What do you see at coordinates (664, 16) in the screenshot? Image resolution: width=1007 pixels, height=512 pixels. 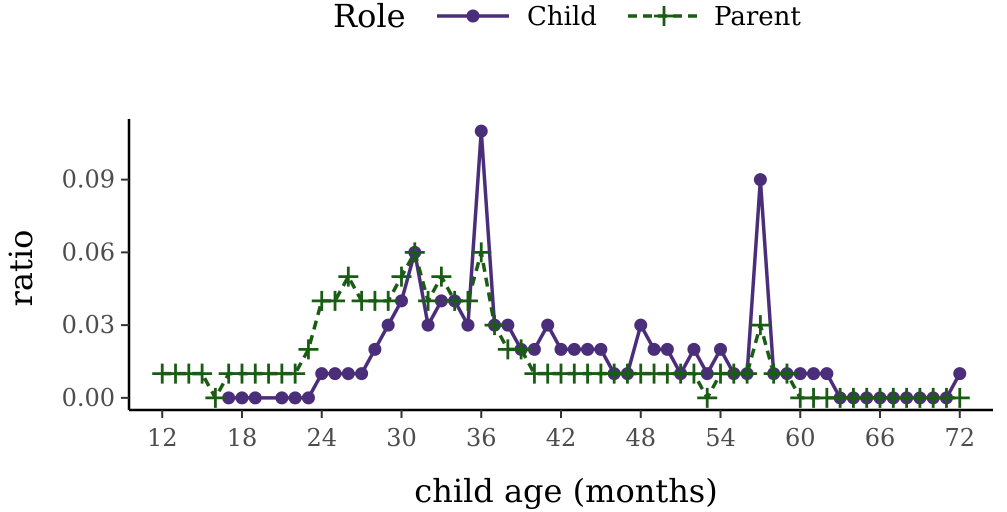 I see `legend-parent-marker` at bounding box center [664, 16].